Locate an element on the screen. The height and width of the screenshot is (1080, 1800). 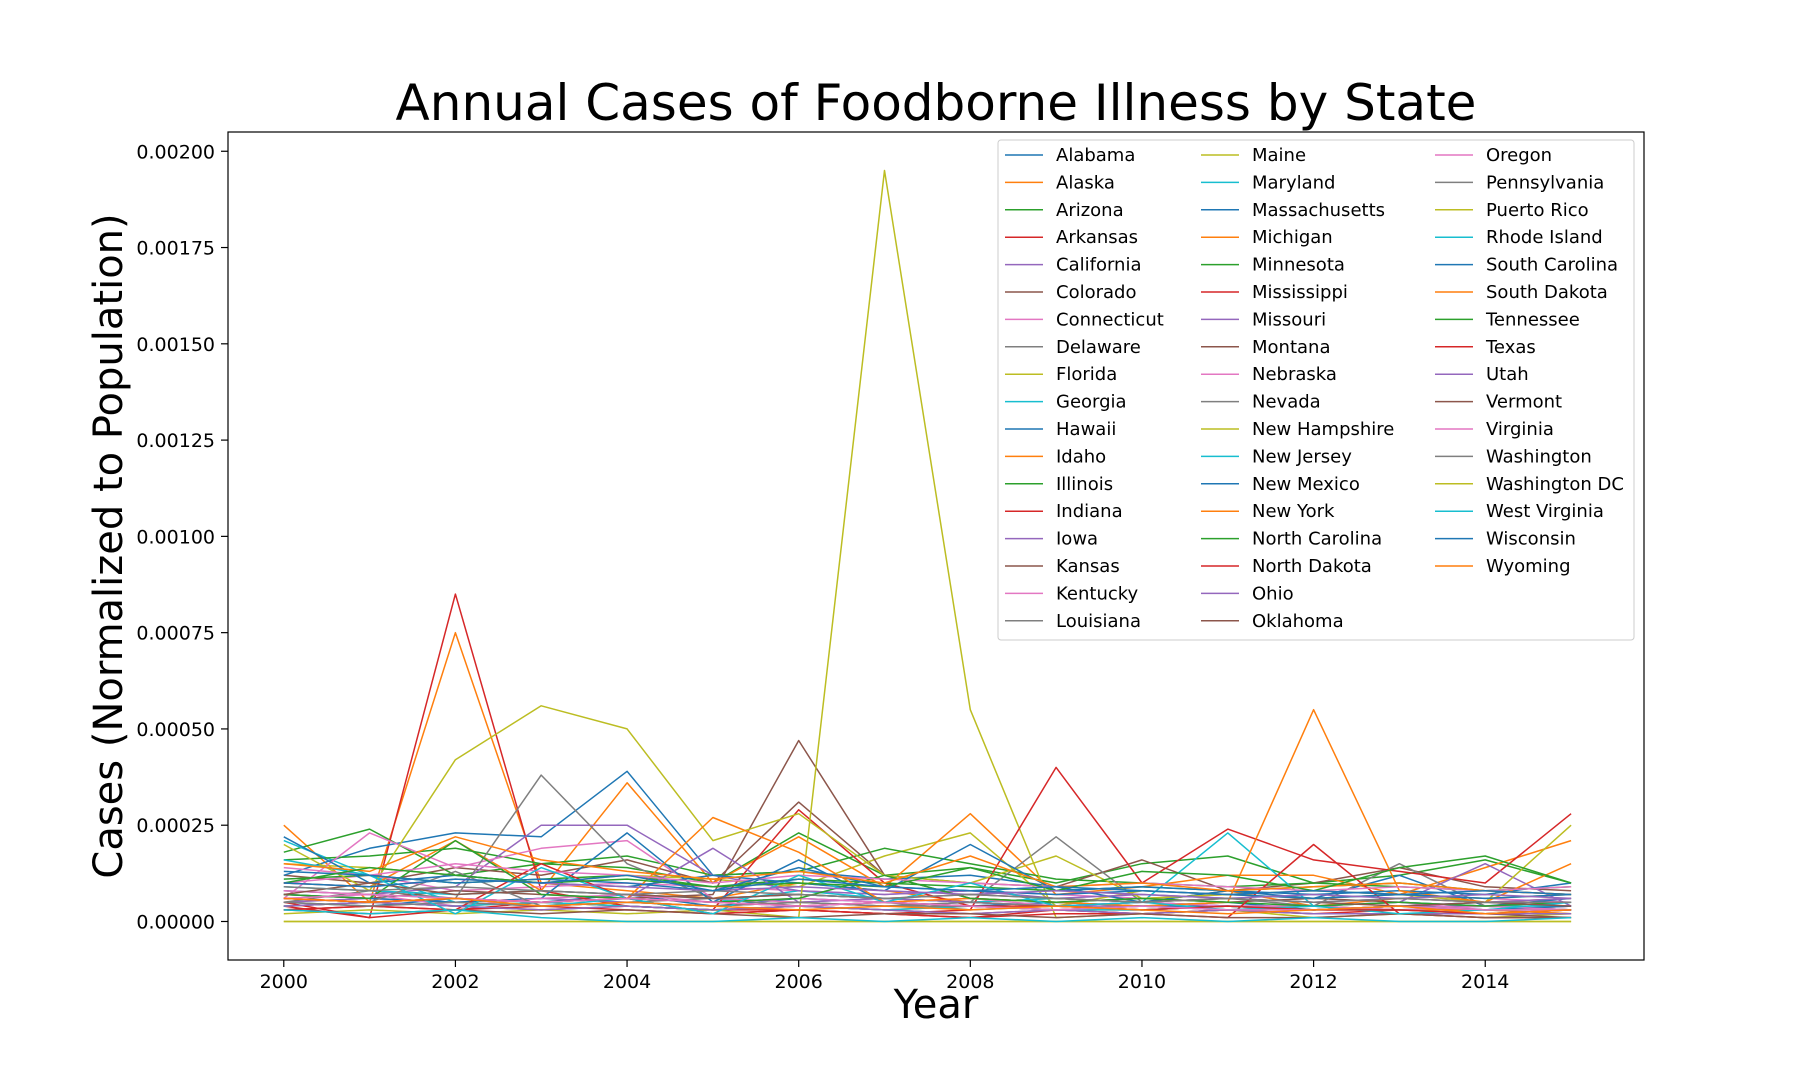
legend-label-wisconsin: Wisconsin is located at coordinates (1531, 539).